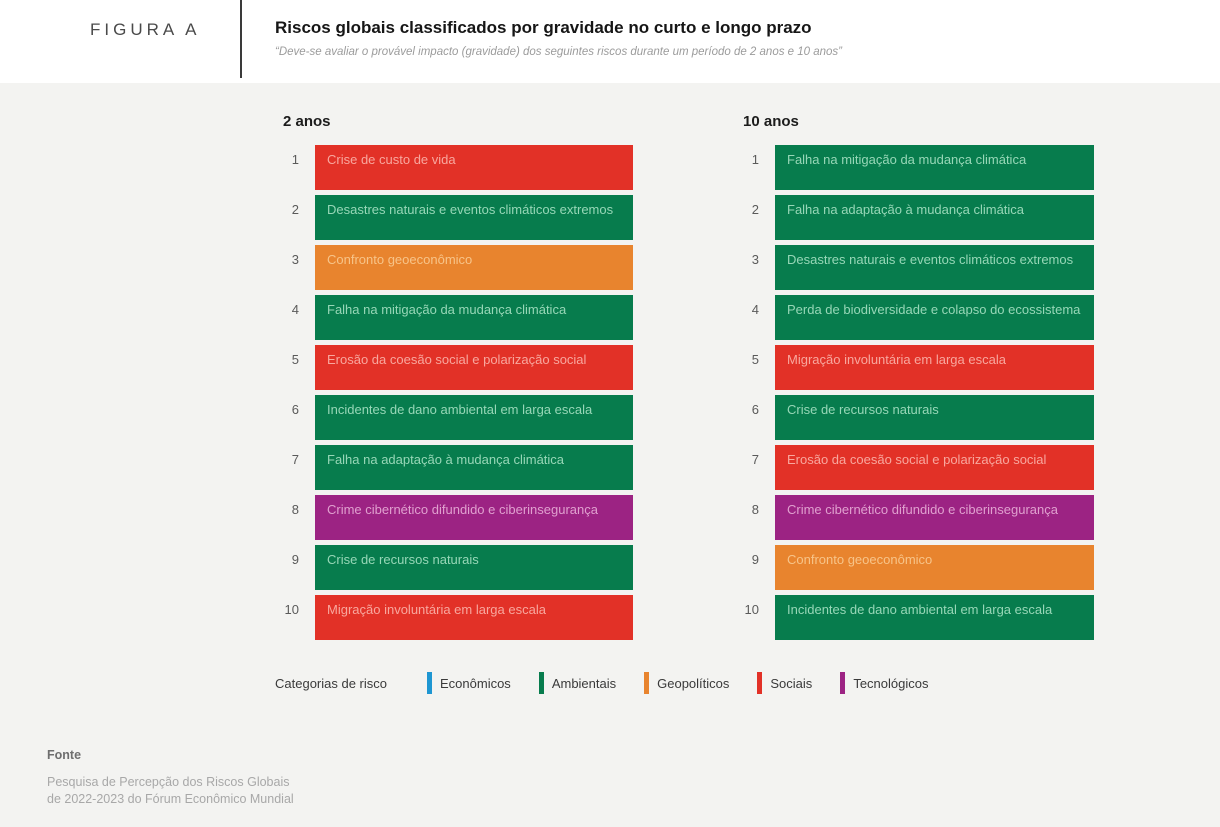 The width and height of the screenshot is (1220, 827). I want to click on category-swatch-geopoliticos, so click(647, 683).